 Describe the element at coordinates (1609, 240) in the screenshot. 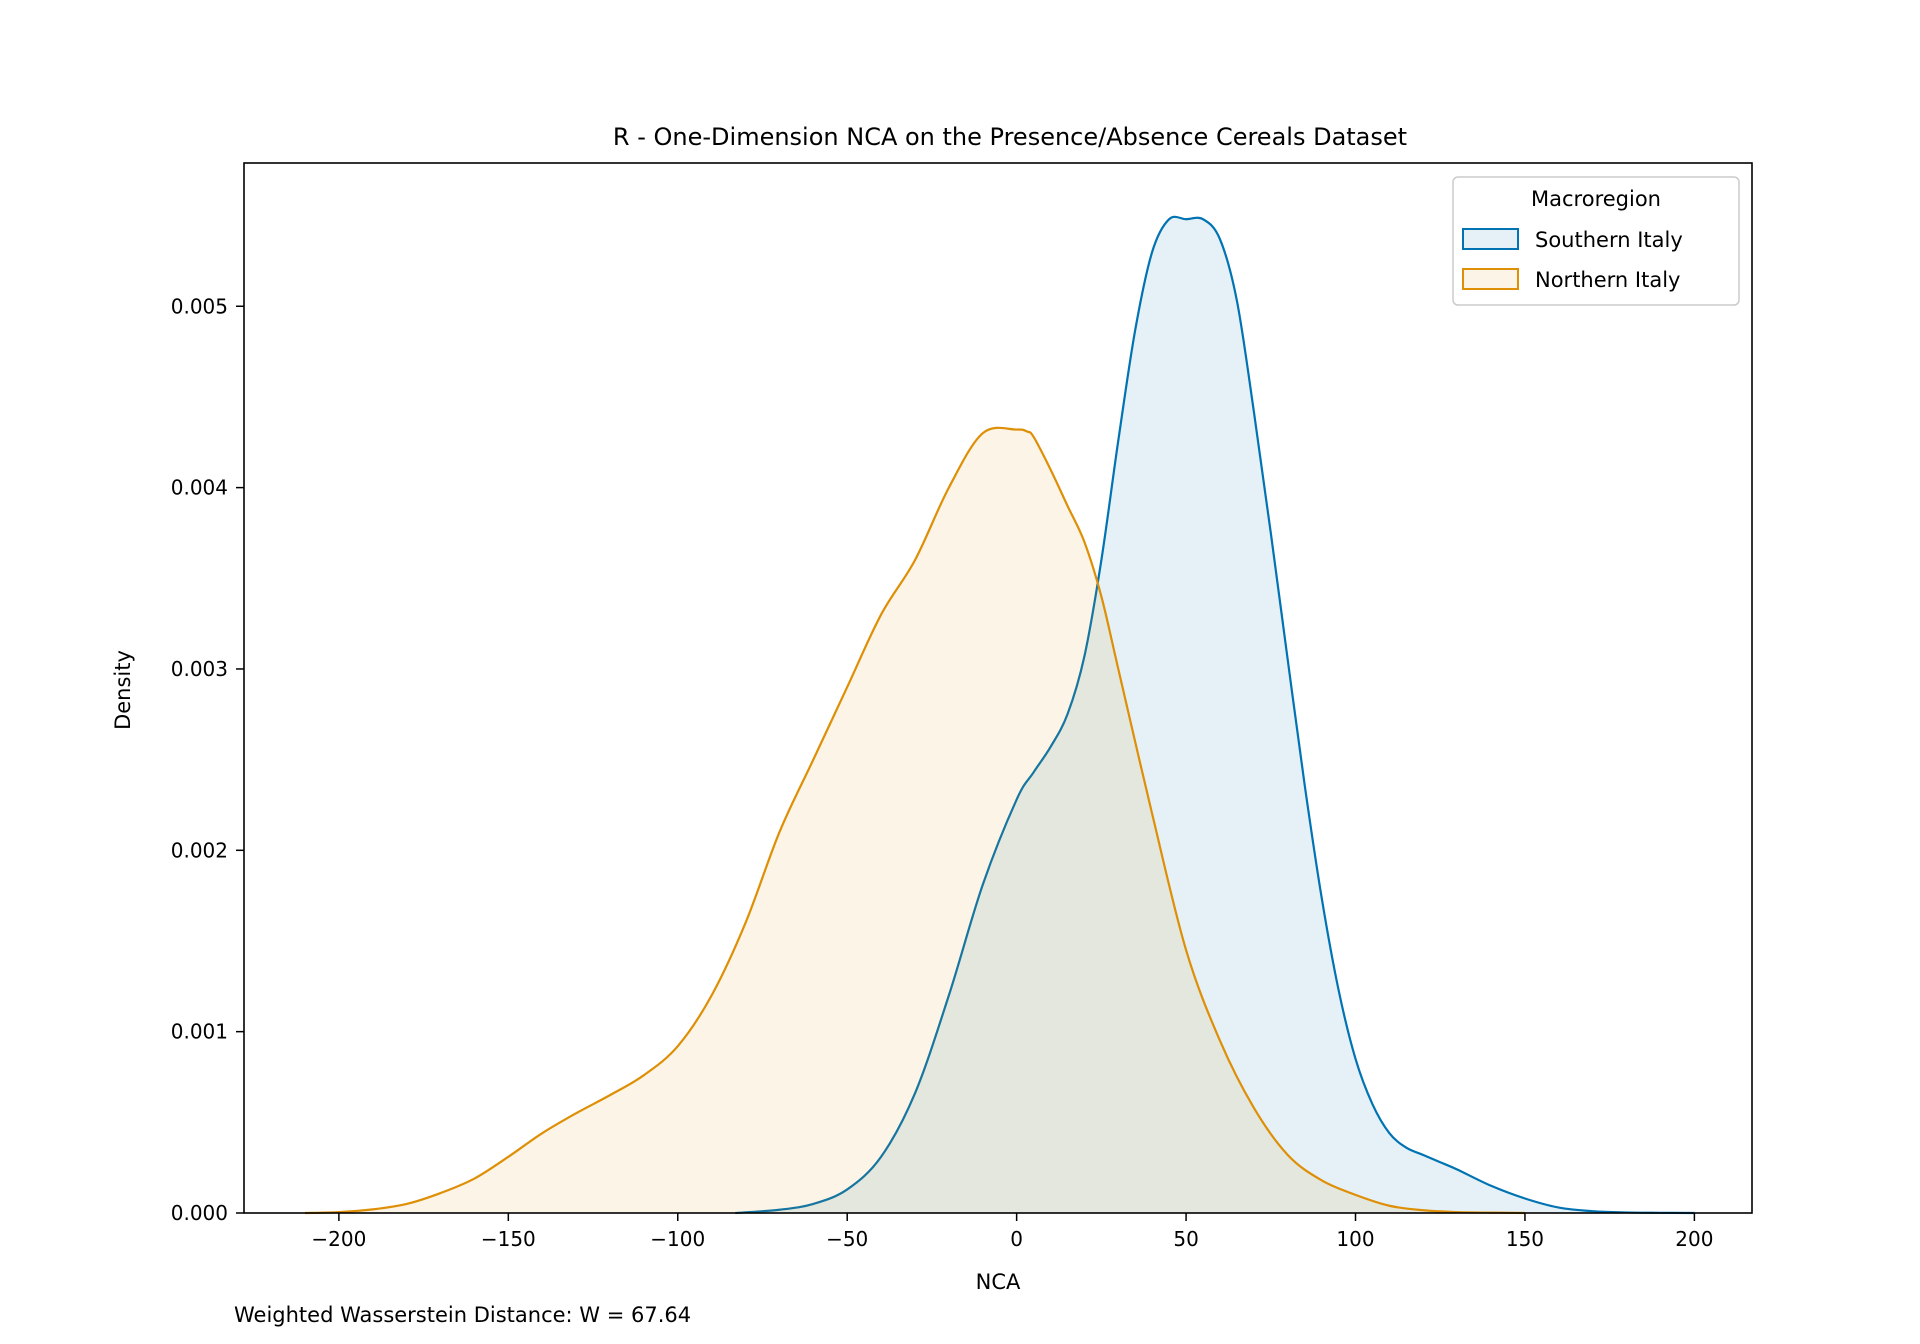

I see `legend-label-southern-italy: Southern Italy` at that location.